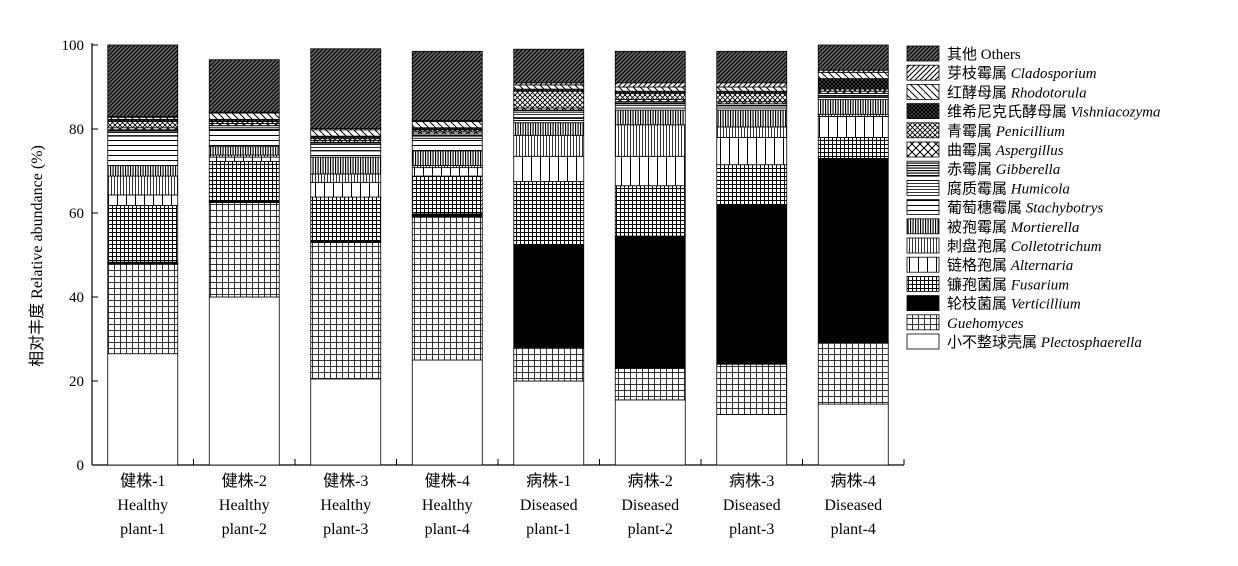 The width and height of the screenshot is (1238, 566). Describe the element at coordinates (548, 481) in the screenshot. I see `category-label: 病株-1` at that location.